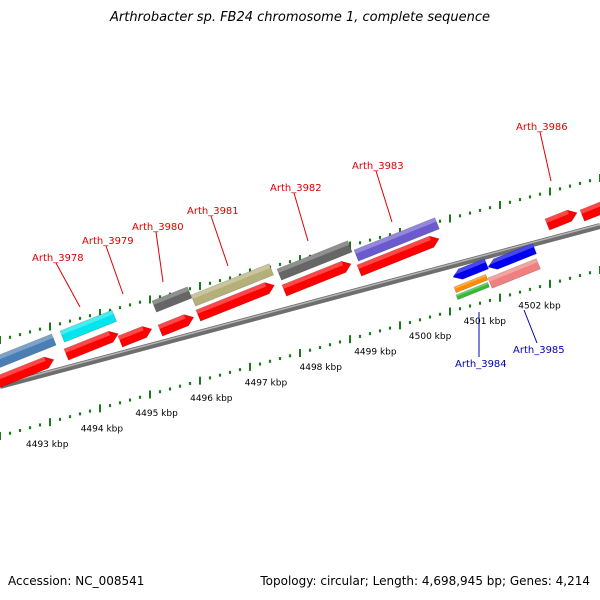  I want to click on gene-rev-orange, so click(471, 283).